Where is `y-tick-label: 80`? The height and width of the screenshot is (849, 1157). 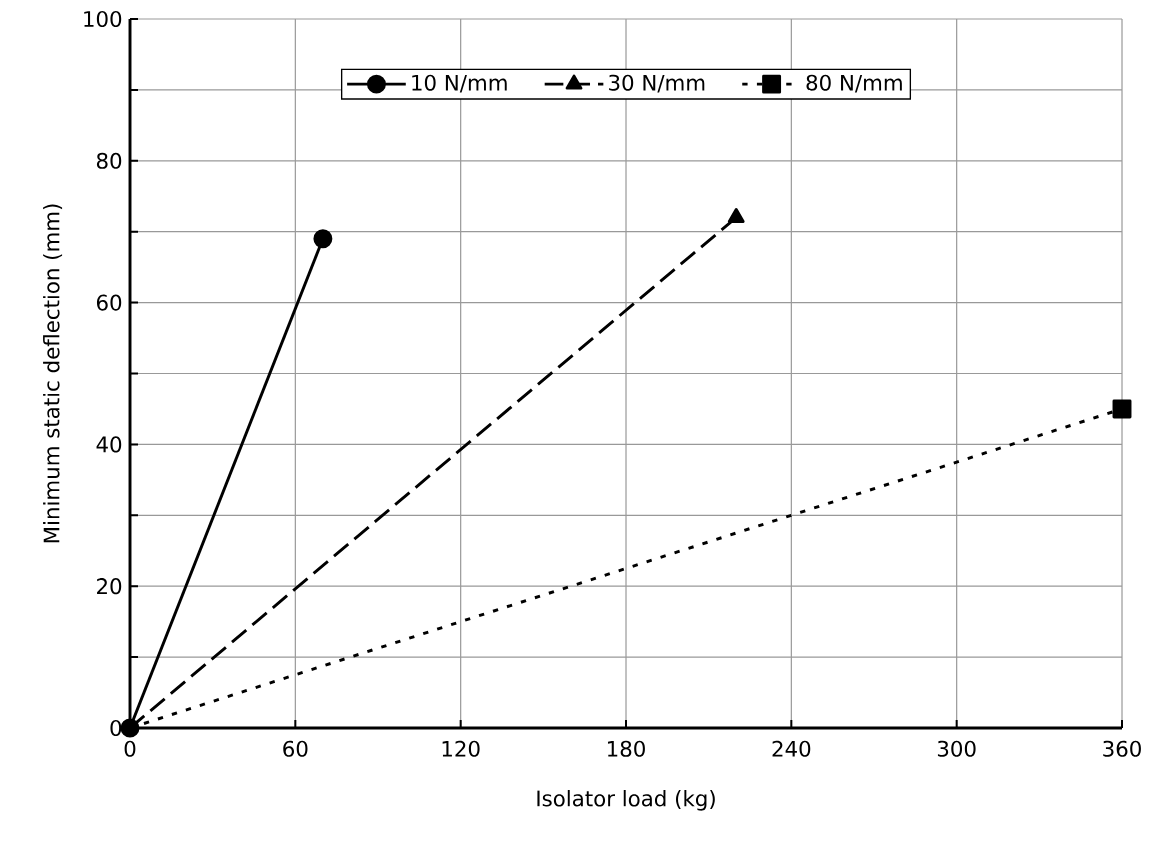
y-tick-label: 80 is located at coordinates (109, 160).